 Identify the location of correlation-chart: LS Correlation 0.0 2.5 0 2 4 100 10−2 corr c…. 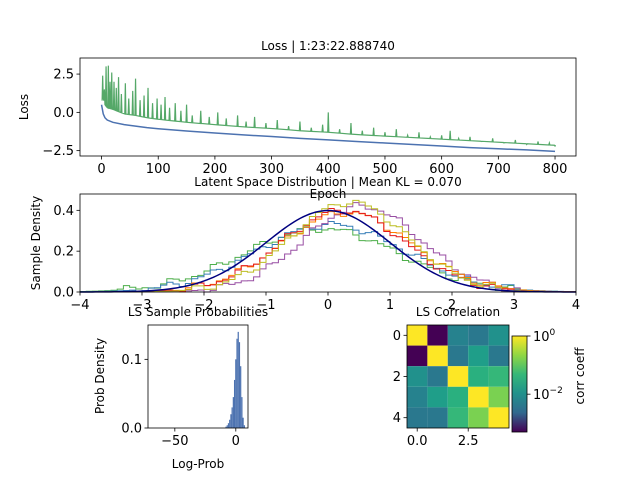
(490, 377).